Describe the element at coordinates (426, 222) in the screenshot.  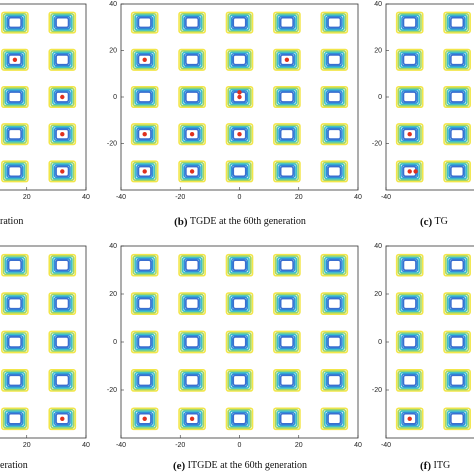
I see `caption-label: (c)` at that location.